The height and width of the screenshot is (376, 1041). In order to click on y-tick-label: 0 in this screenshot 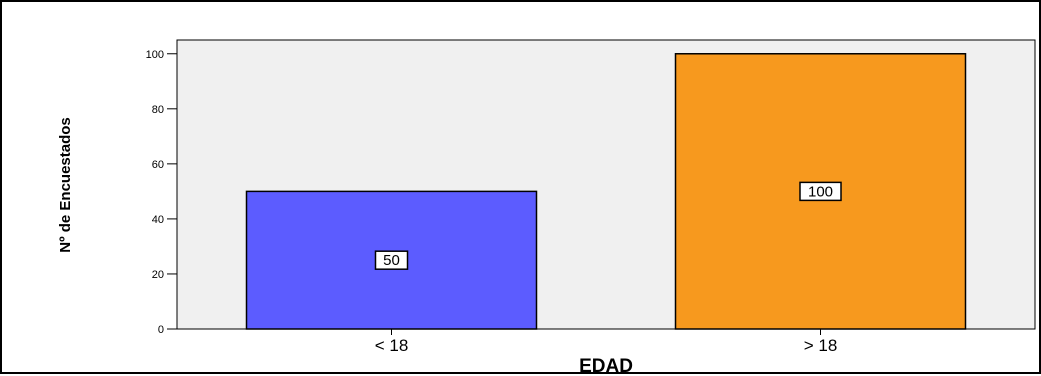, I will do `click(161, 330)`.